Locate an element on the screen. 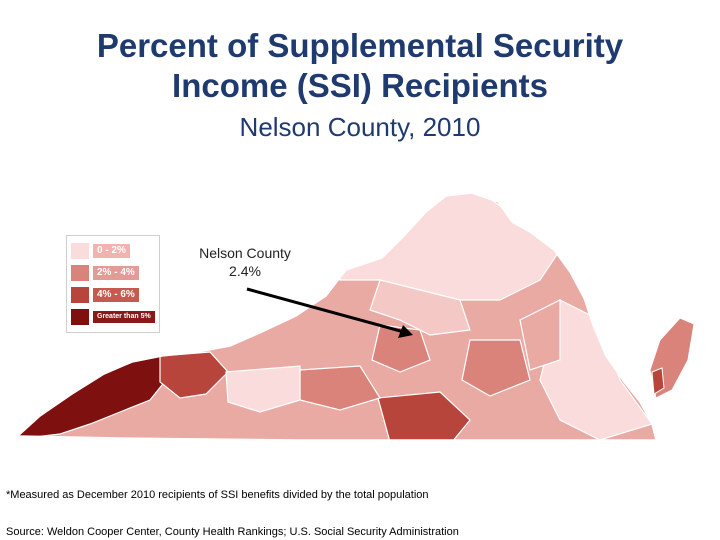 The width and height of the screenshot is (720, 540). legend-label-0-2: 0 - 2% is located at coordinates (111, 251).